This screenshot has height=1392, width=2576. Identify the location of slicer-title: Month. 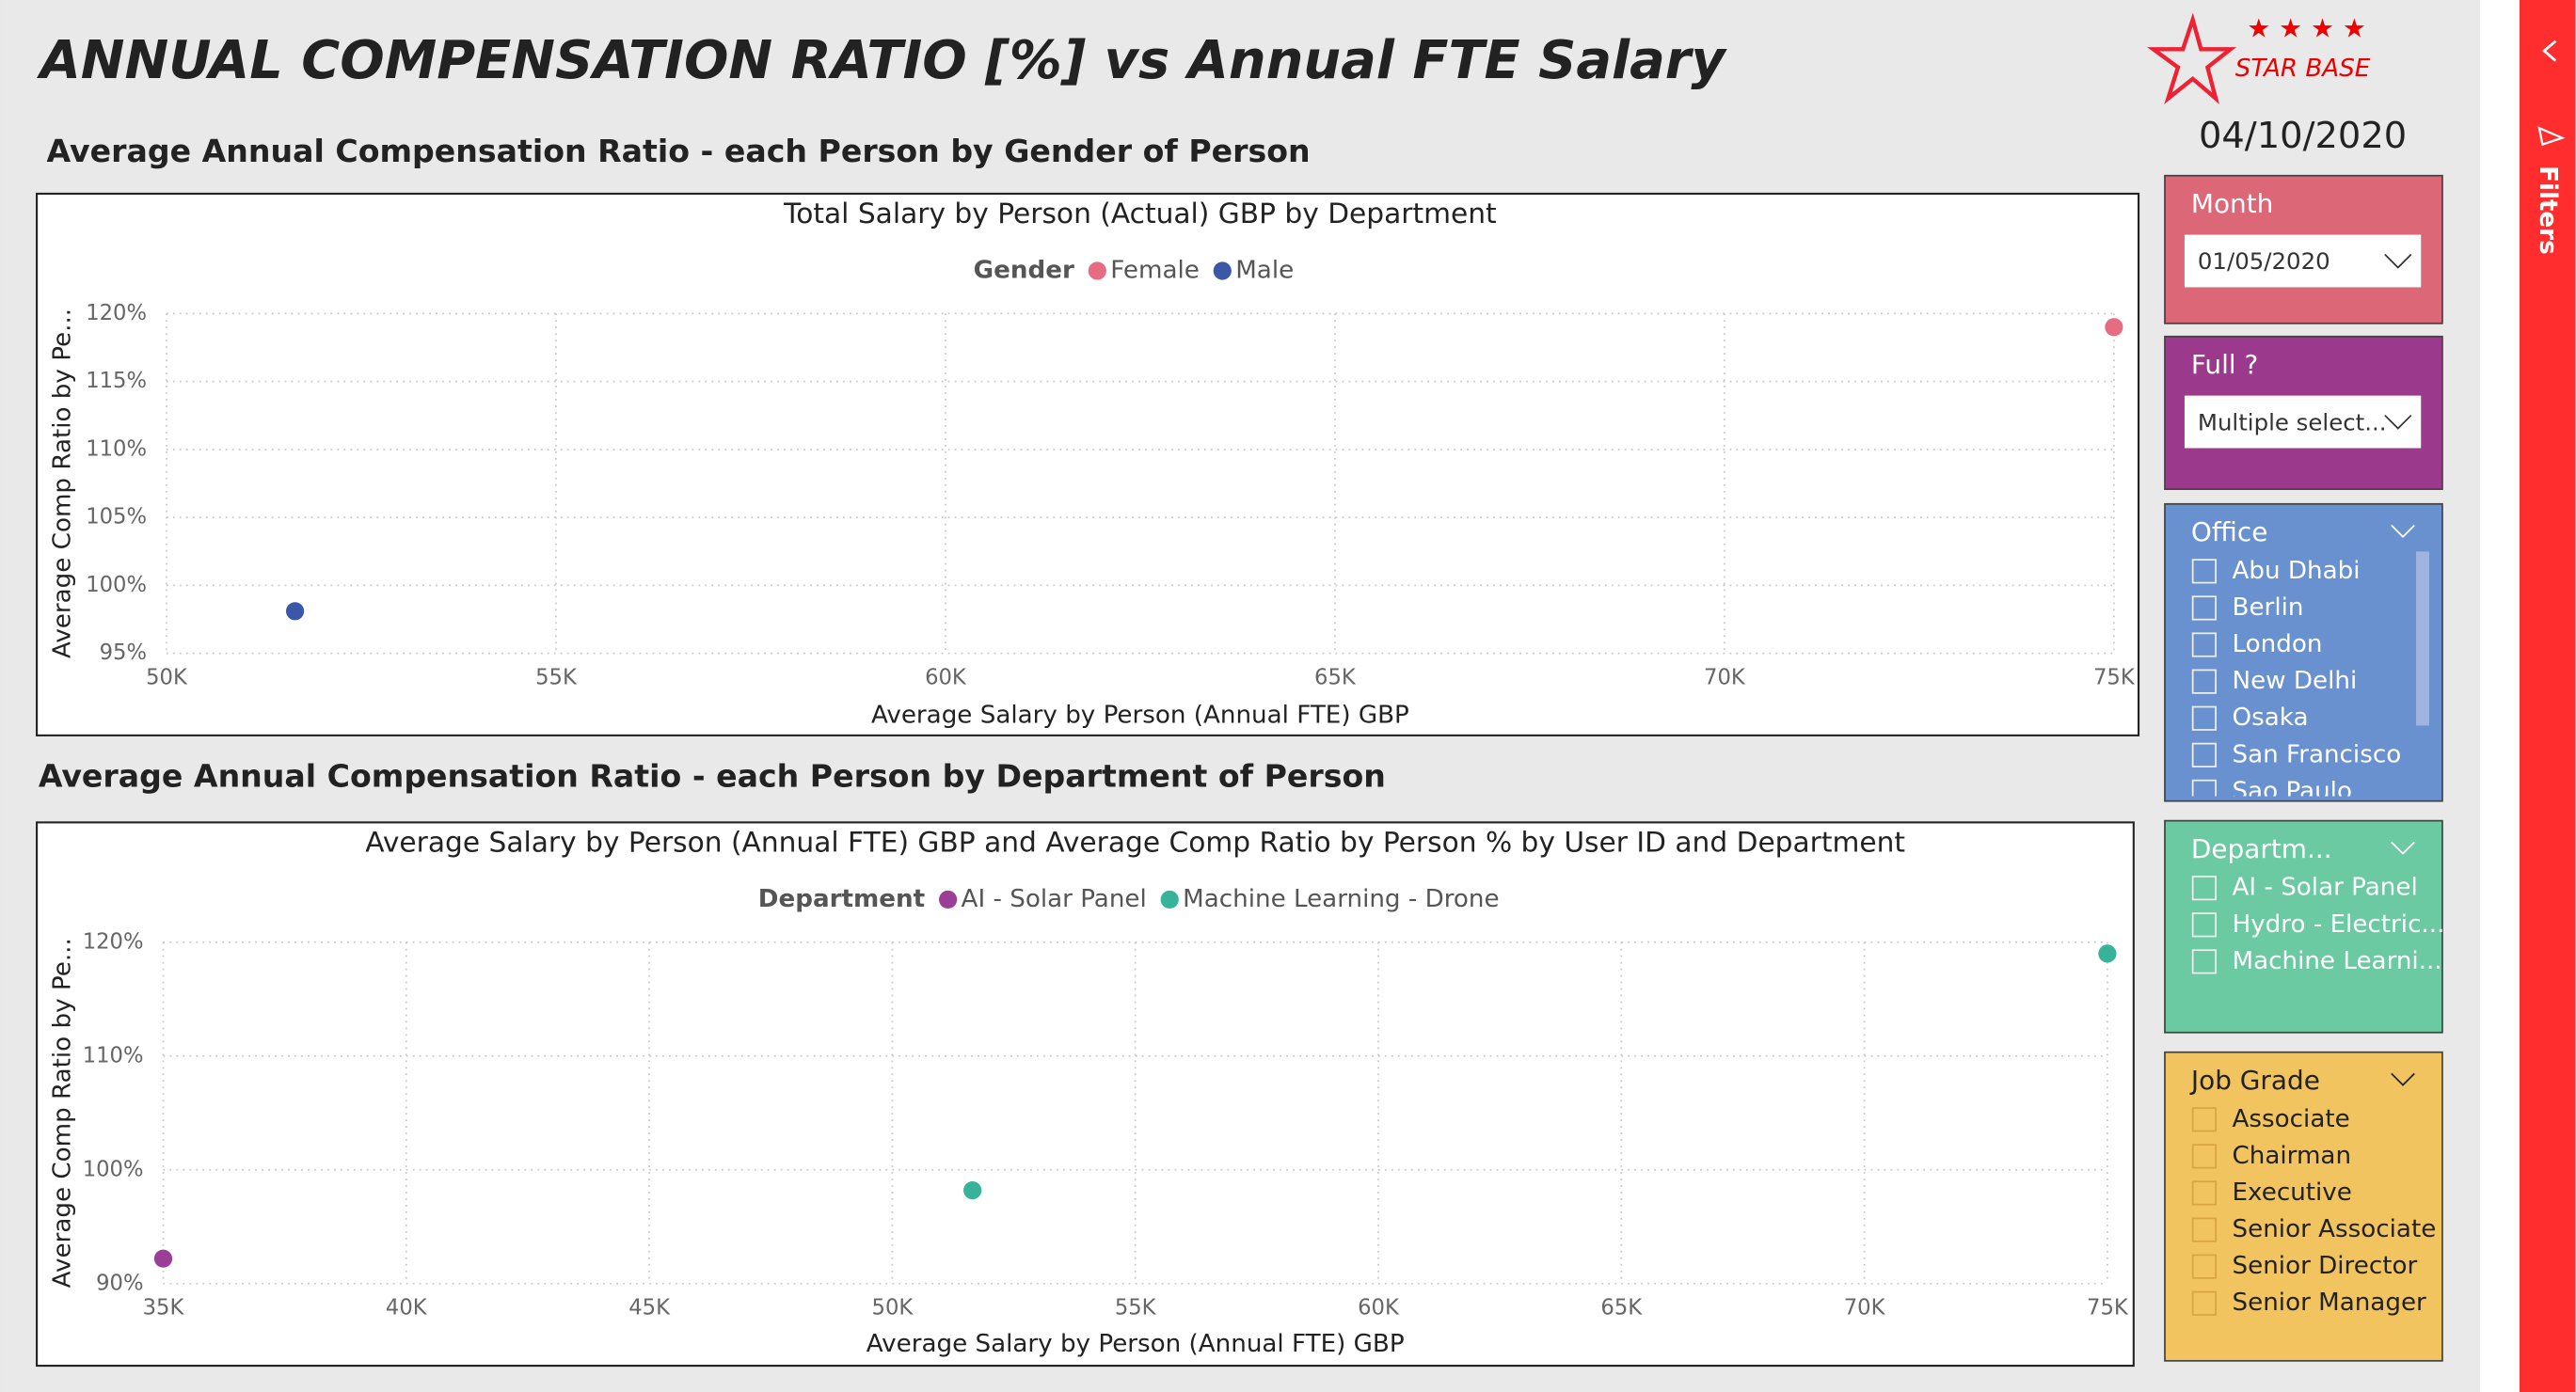
(2232, 204).